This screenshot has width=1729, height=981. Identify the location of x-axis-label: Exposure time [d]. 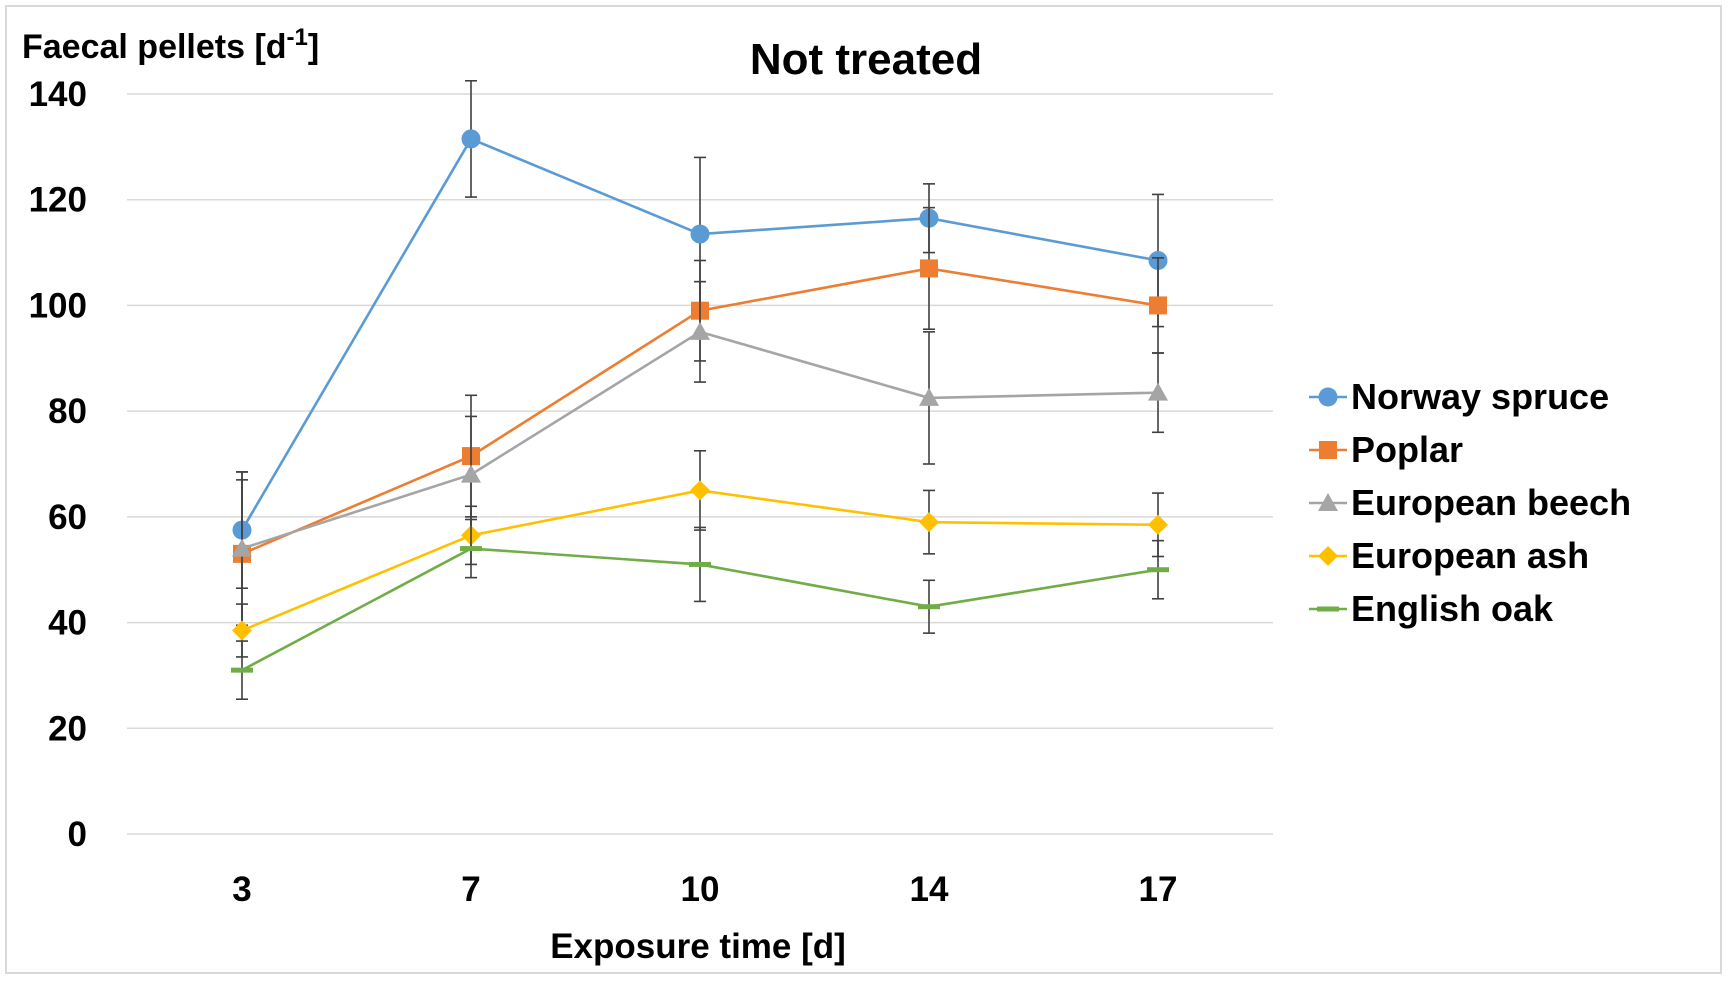
(698, 946).